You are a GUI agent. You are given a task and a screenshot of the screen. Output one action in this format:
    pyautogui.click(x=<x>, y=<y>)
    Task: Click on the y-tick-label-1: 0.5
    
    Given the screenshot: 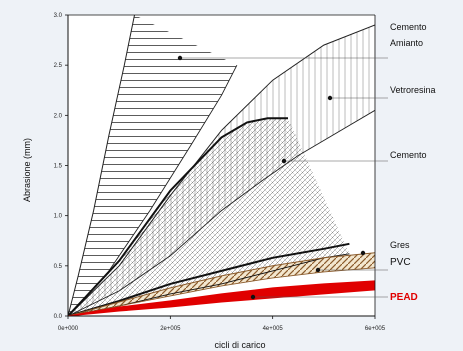 What is the action you would take?
    pyautogui.click(x=58, y=267)
    